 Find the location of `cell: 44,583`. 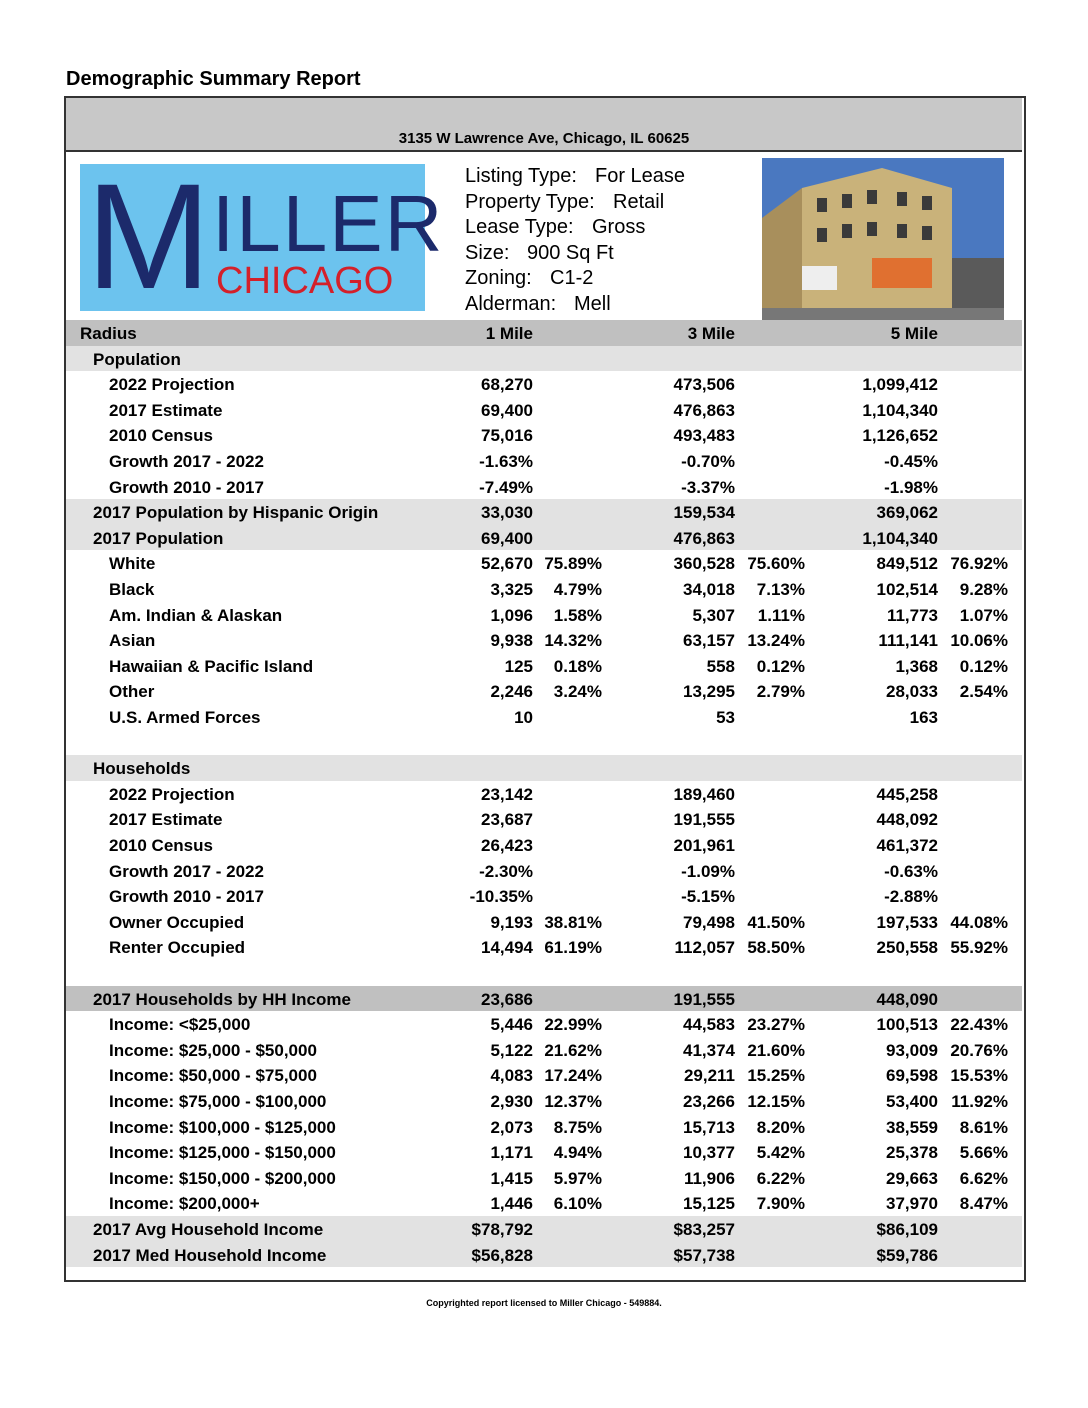

cell: 44,583 is located at coordinates (709, 1025).